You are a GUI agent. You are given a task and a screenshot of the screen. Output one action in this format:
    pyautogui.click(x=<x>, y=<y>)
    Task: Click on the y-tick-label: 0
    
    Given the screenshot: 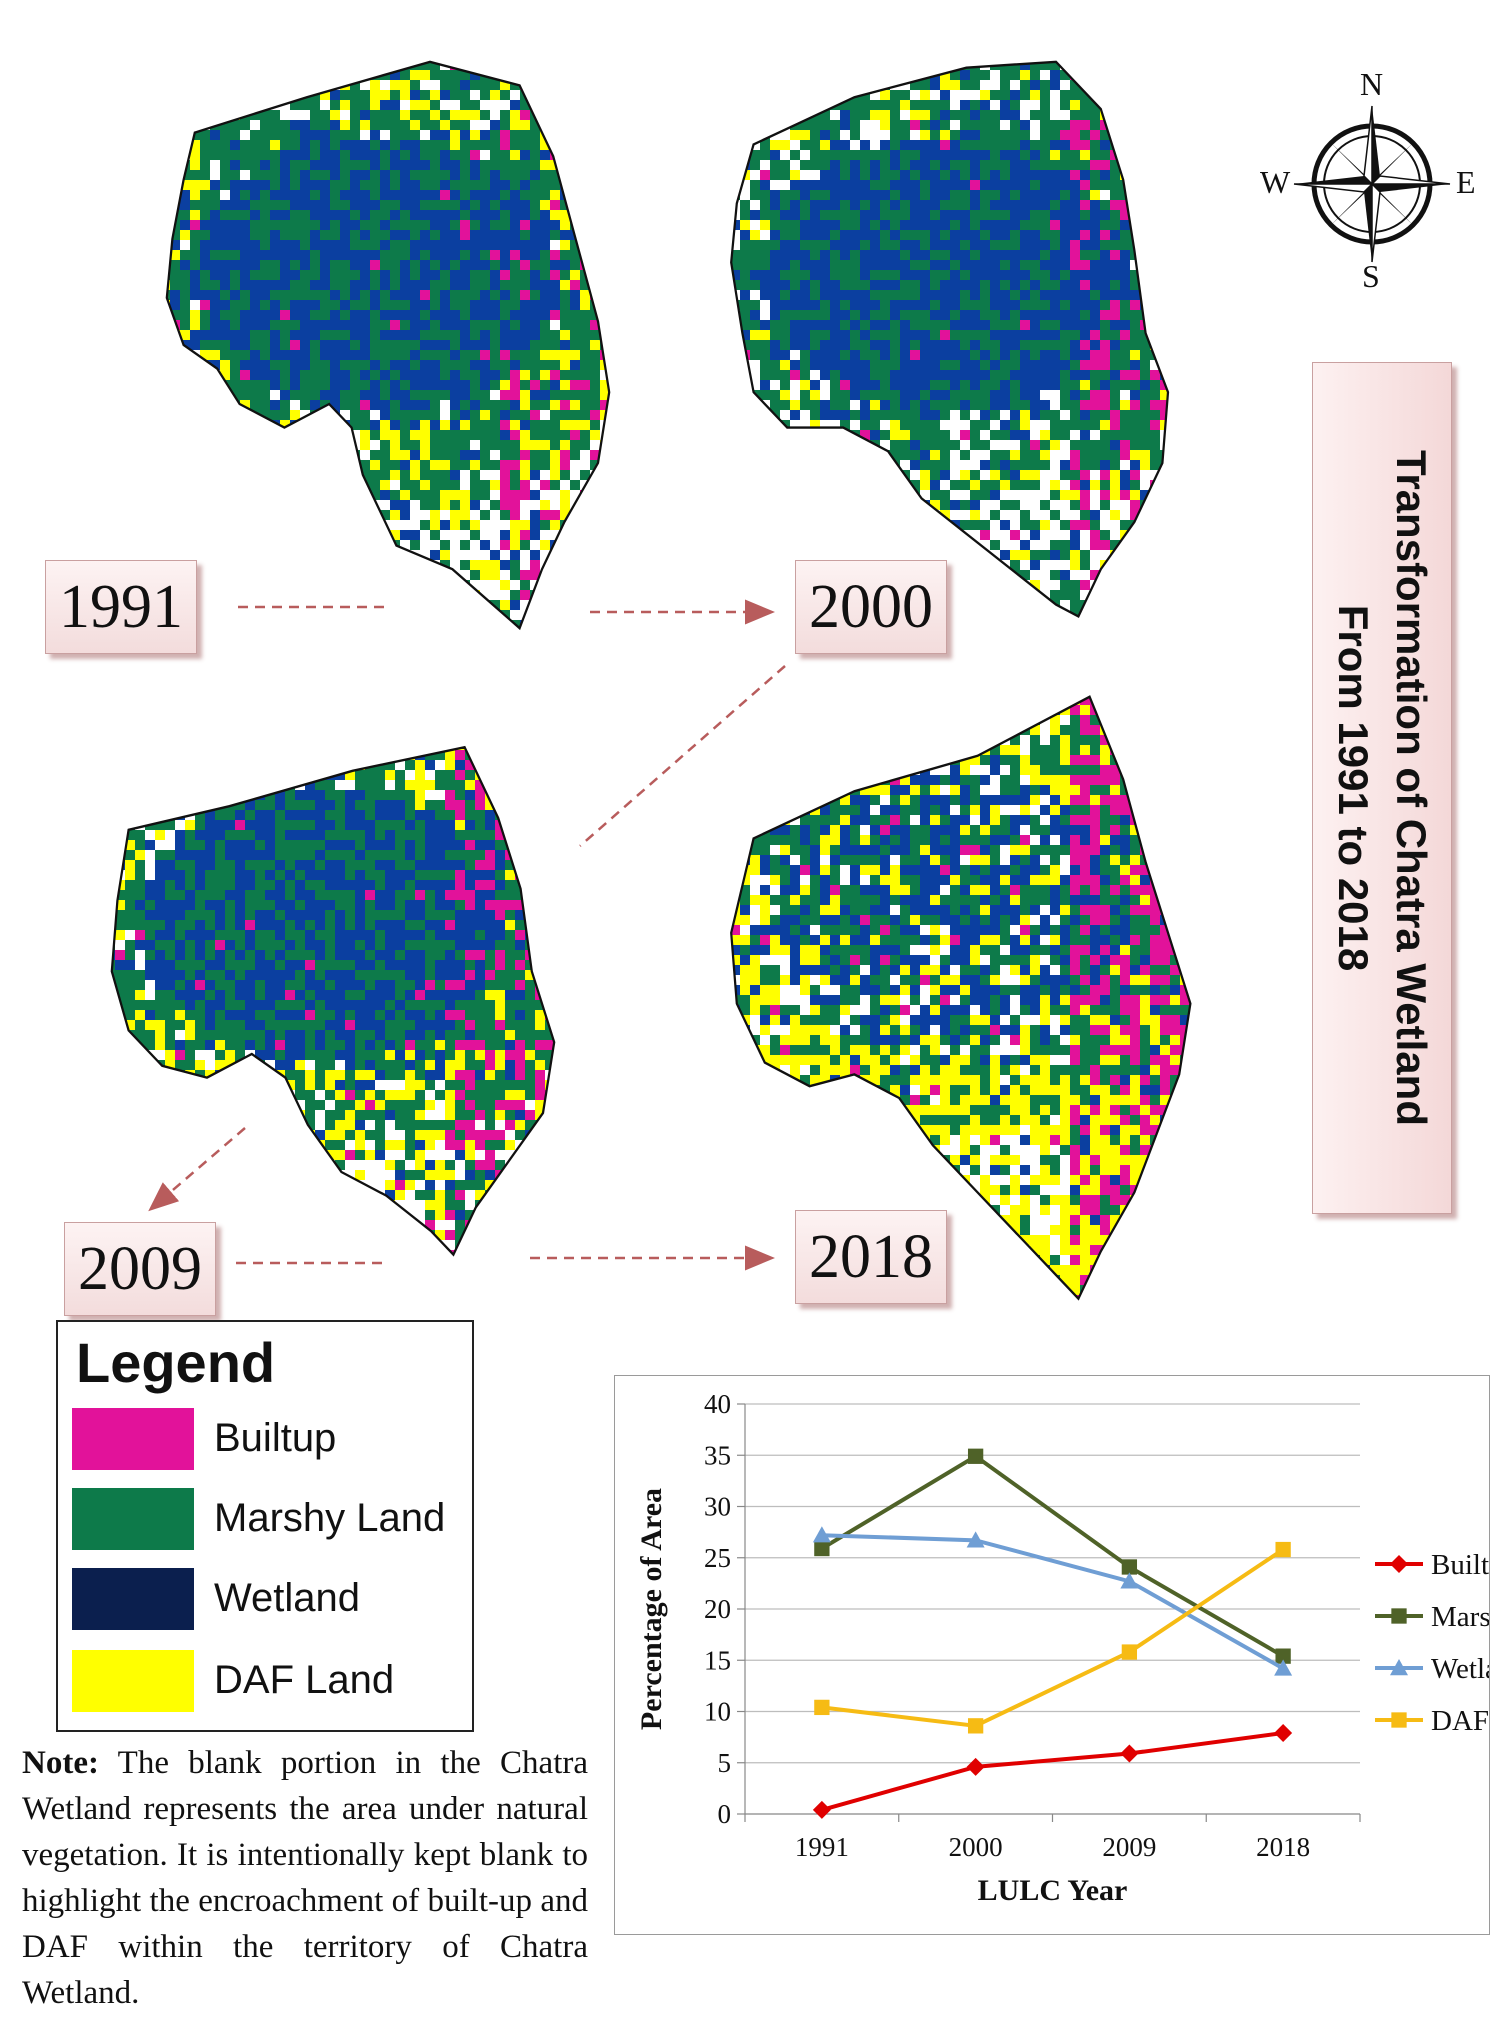 What is the action you would take?
    pyautogui.click(x=725, y=1814)
    